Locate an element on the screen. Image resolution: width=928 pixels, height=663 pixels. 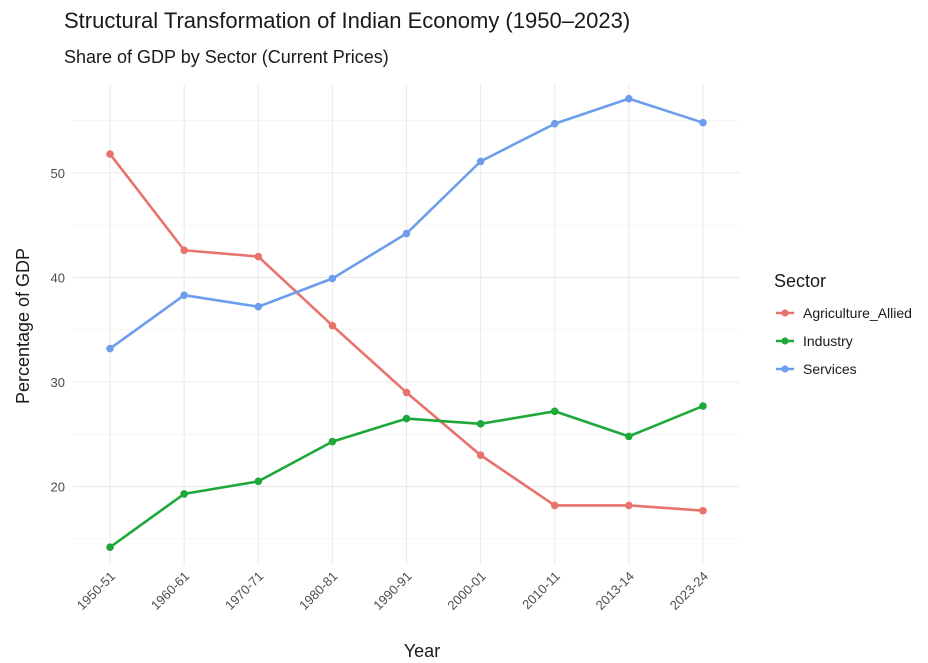
y-axis-ticks: 20 30 40 50 is located at coordinates (58, 330).